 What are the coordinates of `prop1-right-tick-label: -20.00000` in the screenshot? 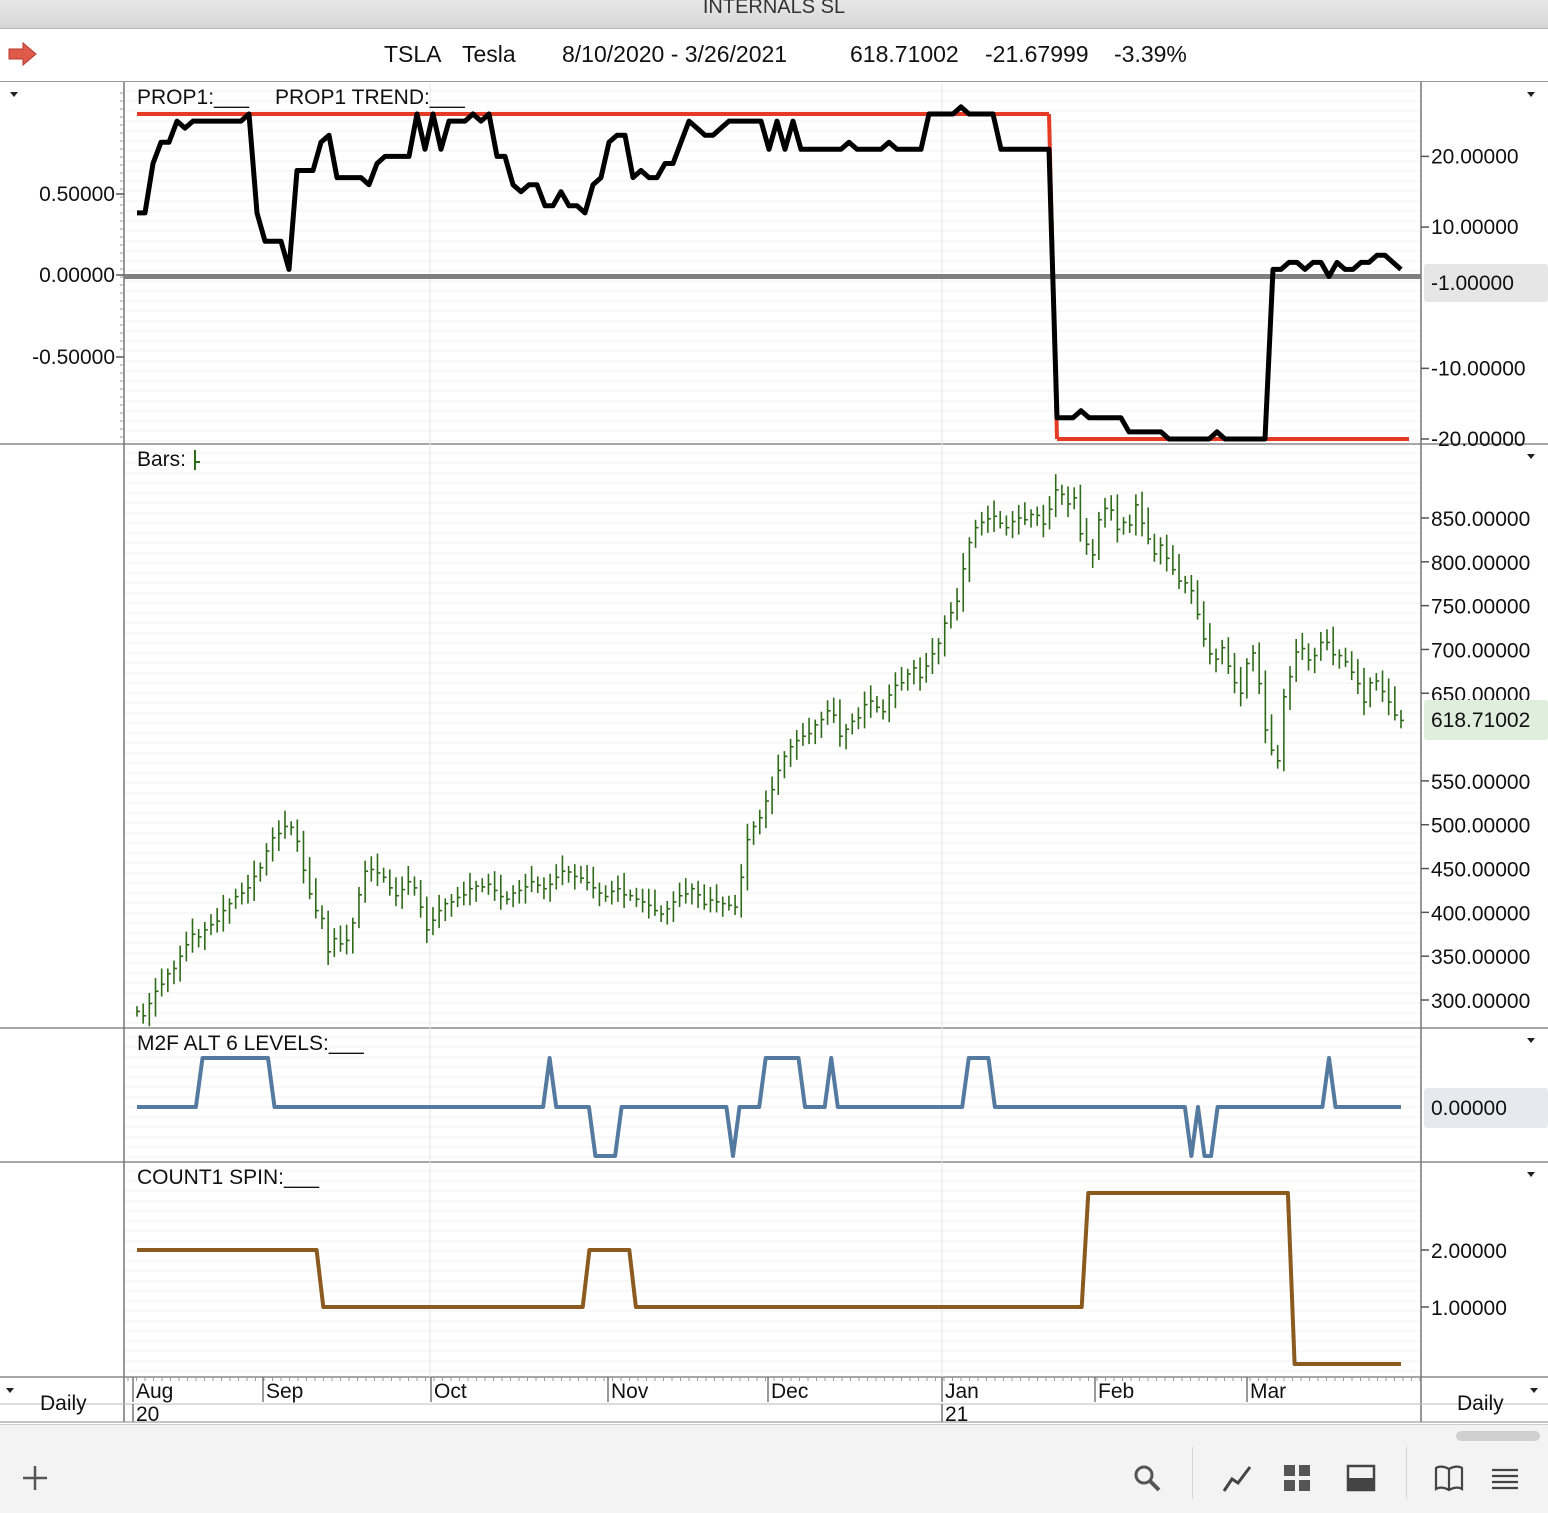 It's located at (1478, 439).